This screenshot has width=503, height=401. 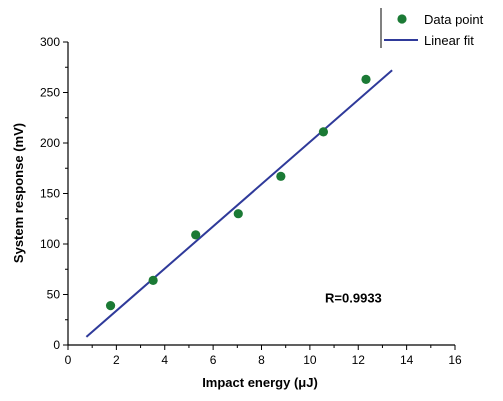 What do you see at coordinates (455, 360) in the screenshot?
I see `x-tick-label: 16` at bounding box center [455, 360].